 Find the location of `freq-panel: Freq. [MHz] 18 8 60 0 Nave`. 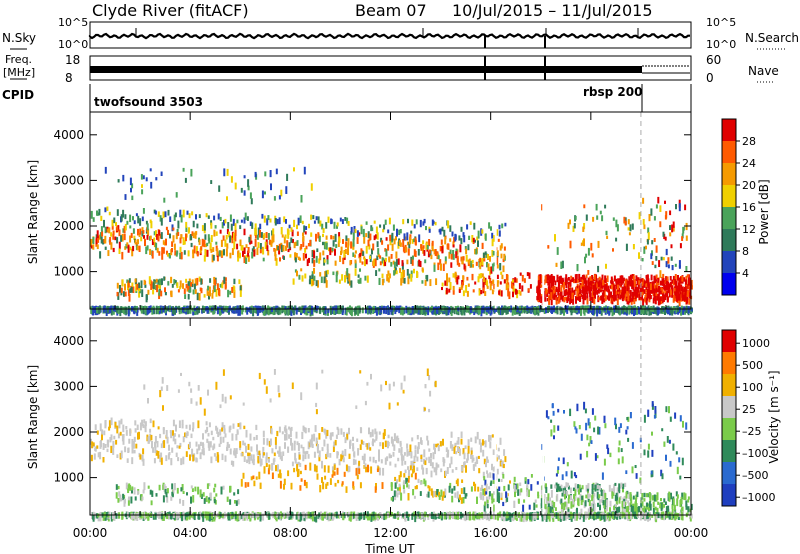

freq-panel: Freq. [MHz] 18 8 60 0 Nave is located at coordinates (391, 69).